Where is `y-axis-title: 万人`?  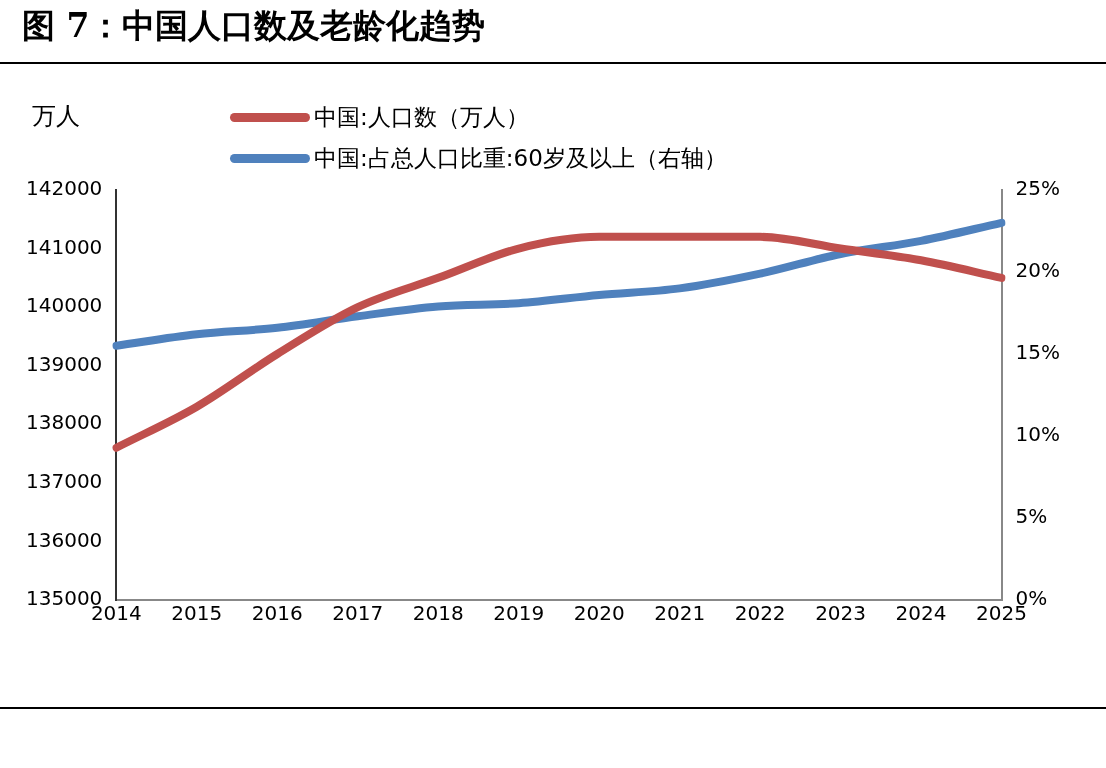 y-axis-title: 万人 is located at coordinates (56, 116).